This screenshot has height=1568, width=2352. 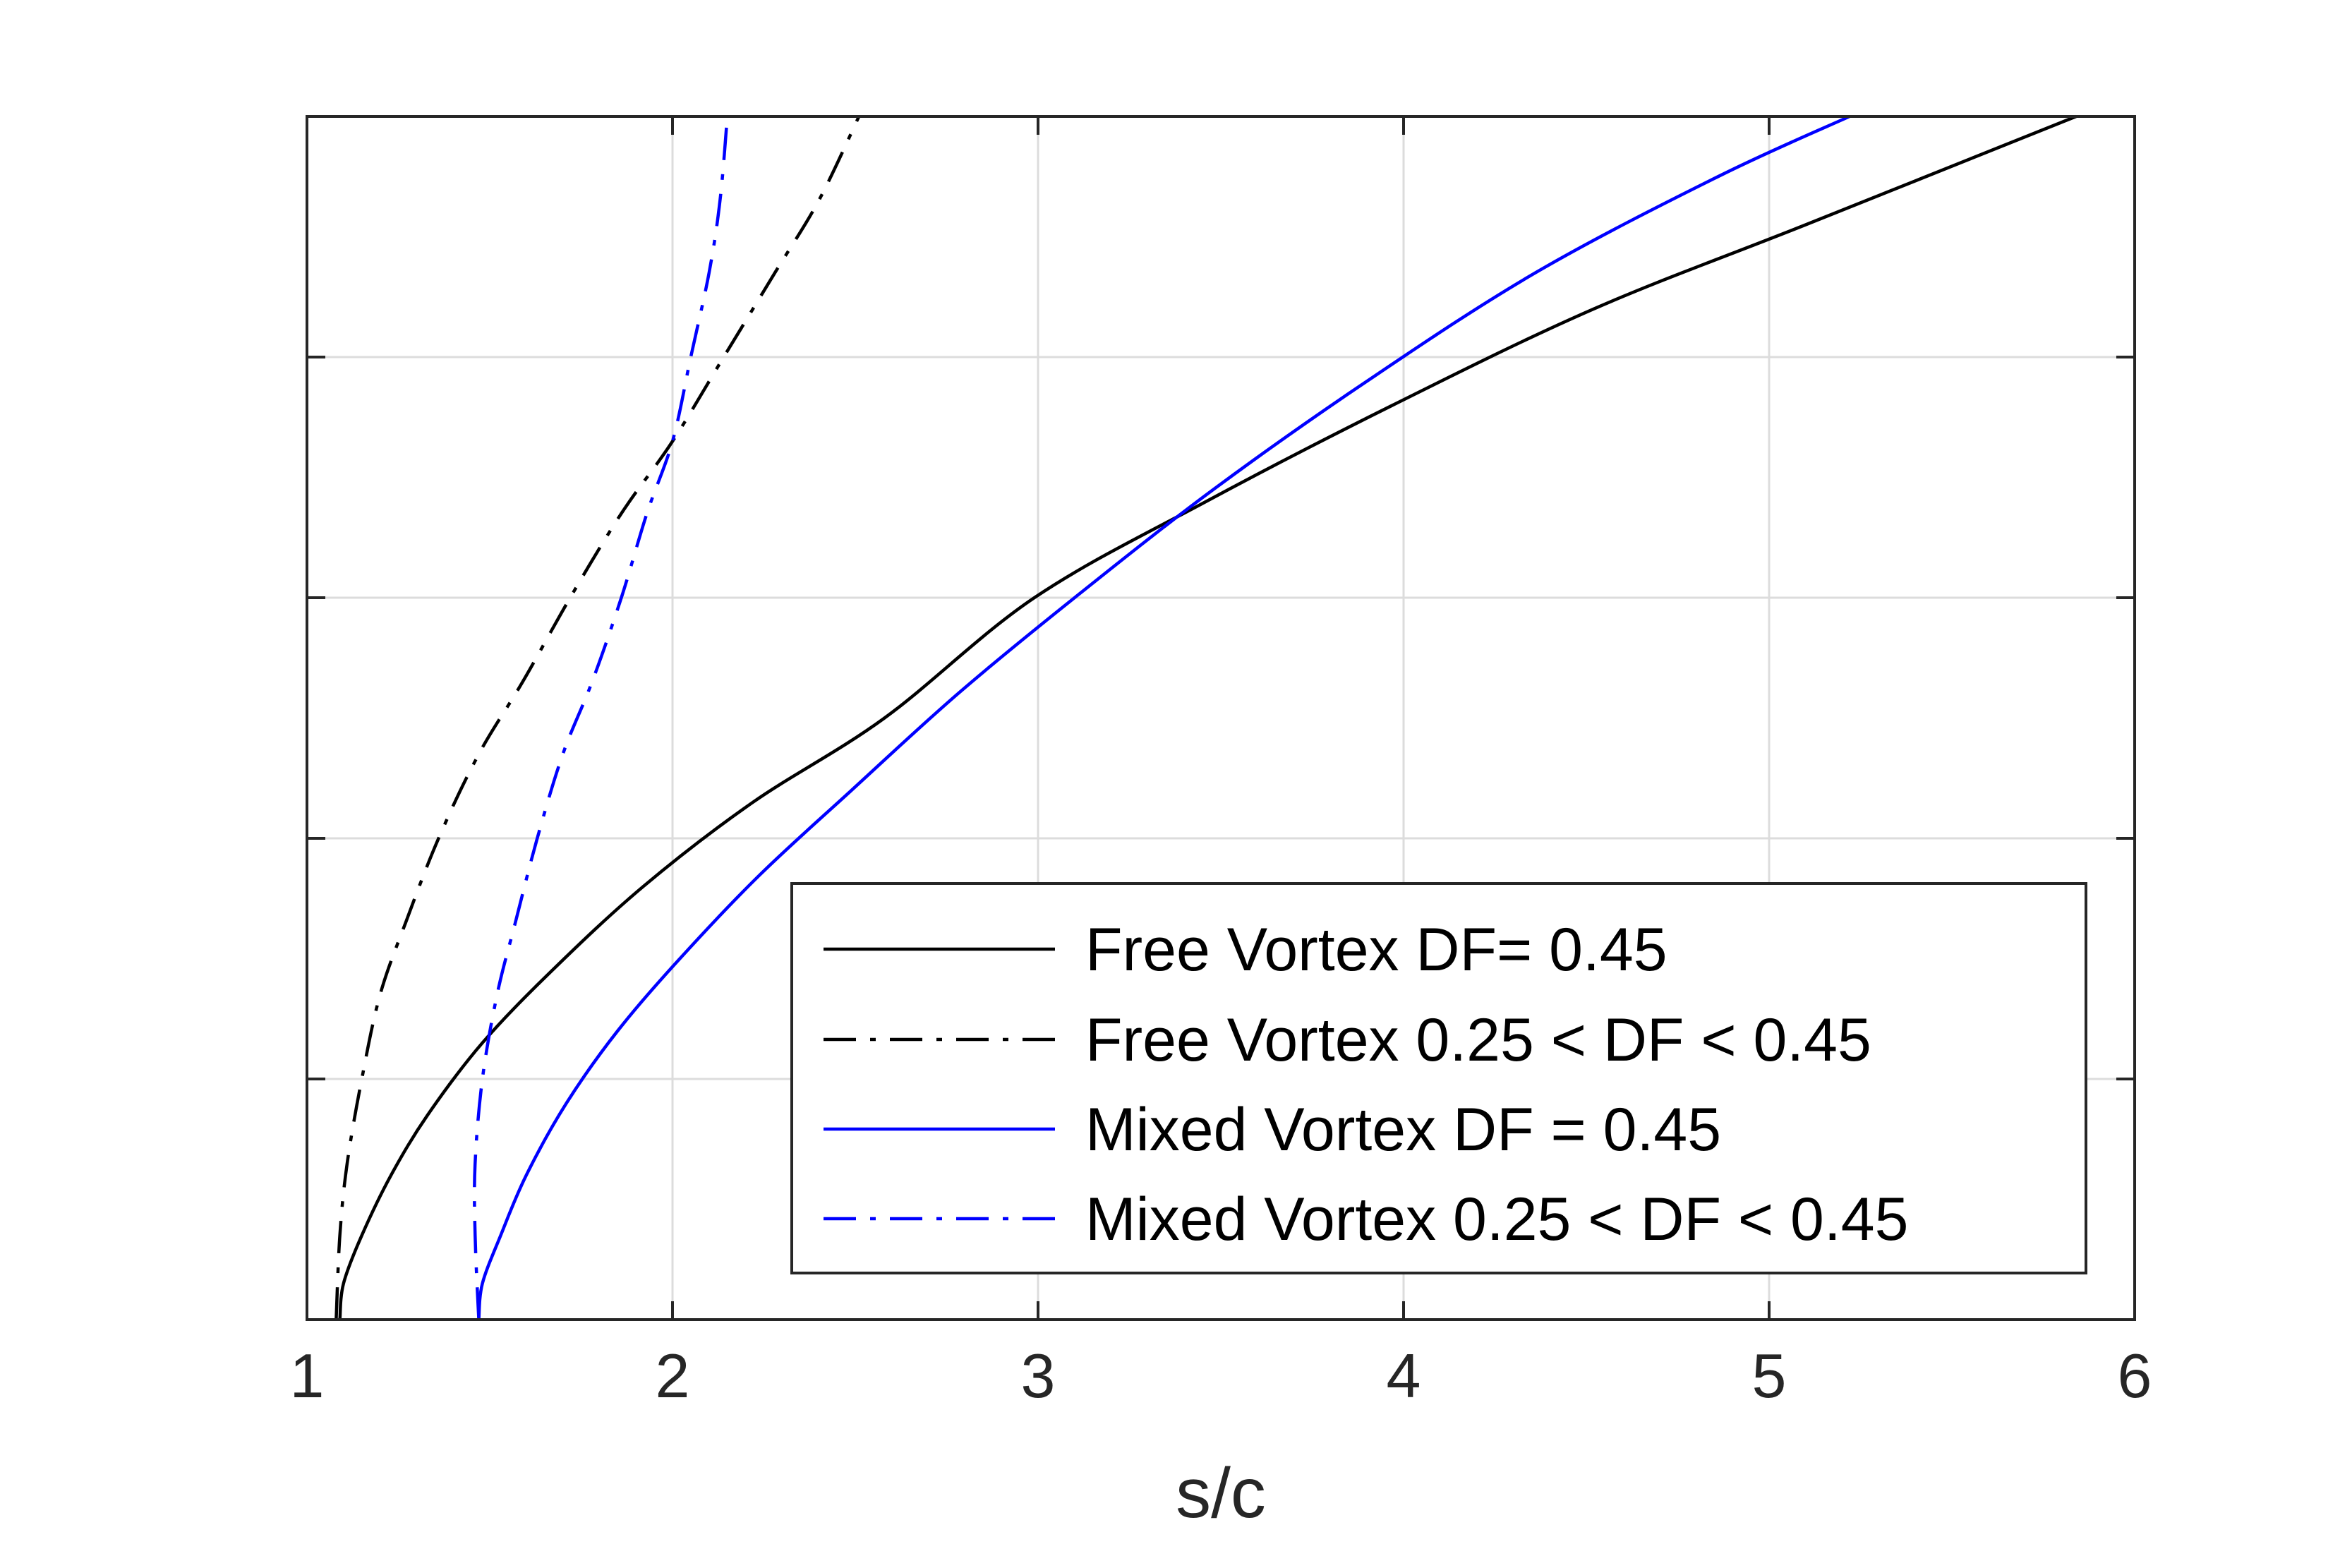 What do you see at coordinates (1478, 1040) in the screenshot?
I see `legend-label-1: Free Vortex 0.25 < DF < 0.45` at bounding box center [1478, 1040].